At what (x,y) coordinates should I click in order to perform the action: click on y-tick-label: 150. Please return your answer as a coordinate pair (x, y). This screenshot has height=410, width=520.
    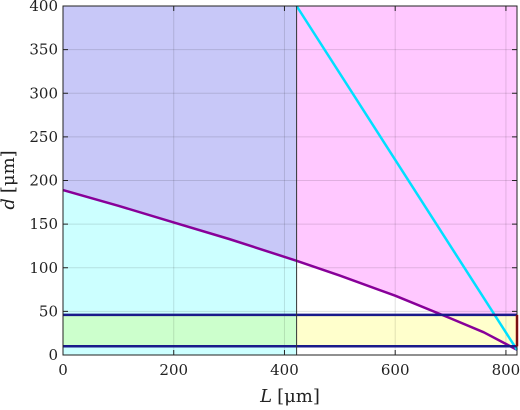
    Looking at the image, I should click on (43, 224).